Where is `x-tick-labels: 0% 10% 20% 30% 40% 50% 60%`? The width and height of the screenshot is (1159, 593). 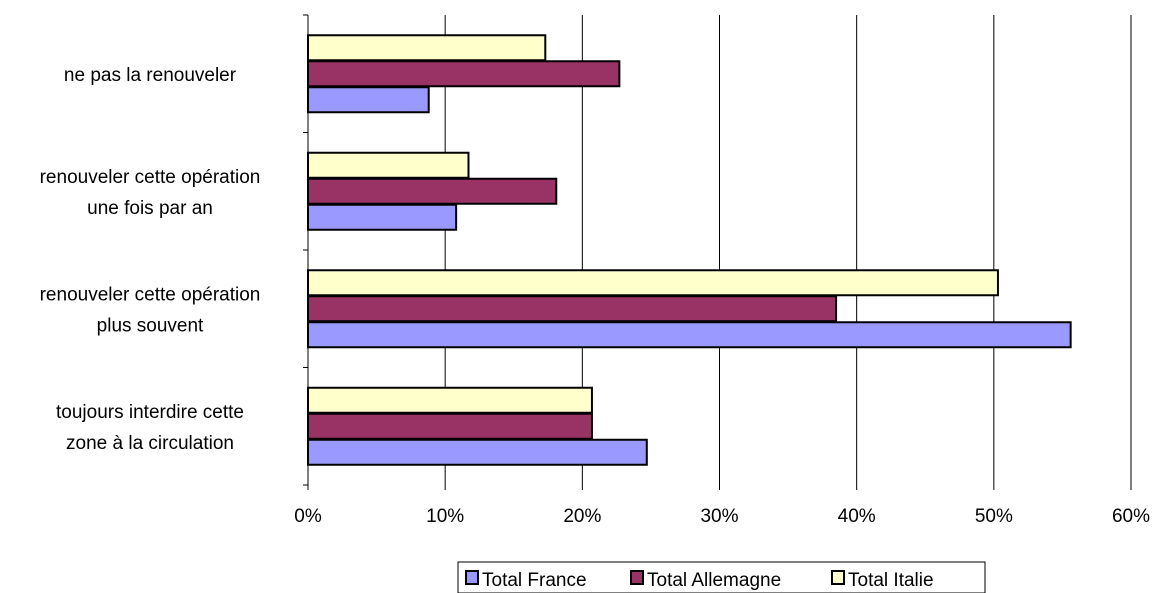
x-tick-labels: 0% 10% 20% 30% 40% 50% 60% is located at coordinates (722, 516).